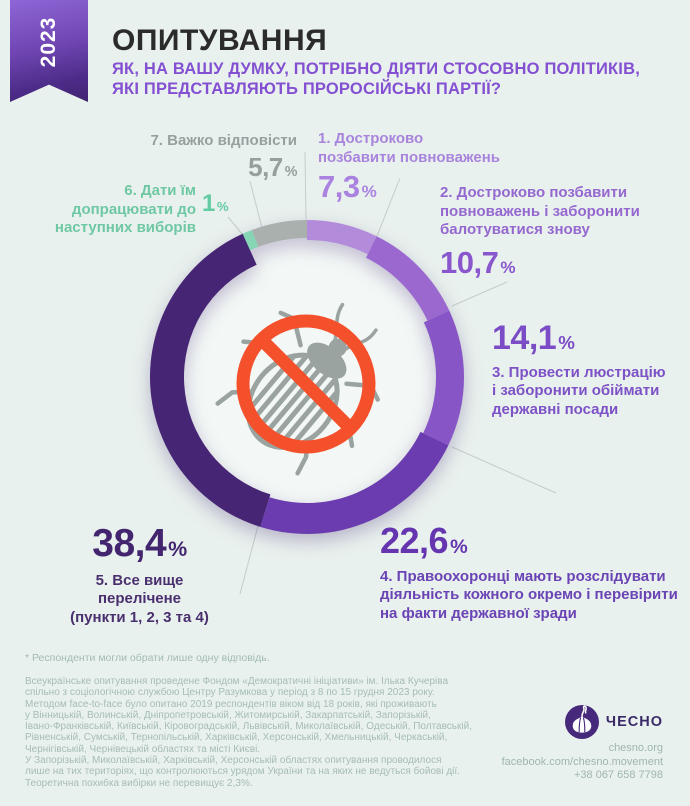 This screenshot has height=806, width=690. I want to click on website-link: chesno.org, so click(635, 748).